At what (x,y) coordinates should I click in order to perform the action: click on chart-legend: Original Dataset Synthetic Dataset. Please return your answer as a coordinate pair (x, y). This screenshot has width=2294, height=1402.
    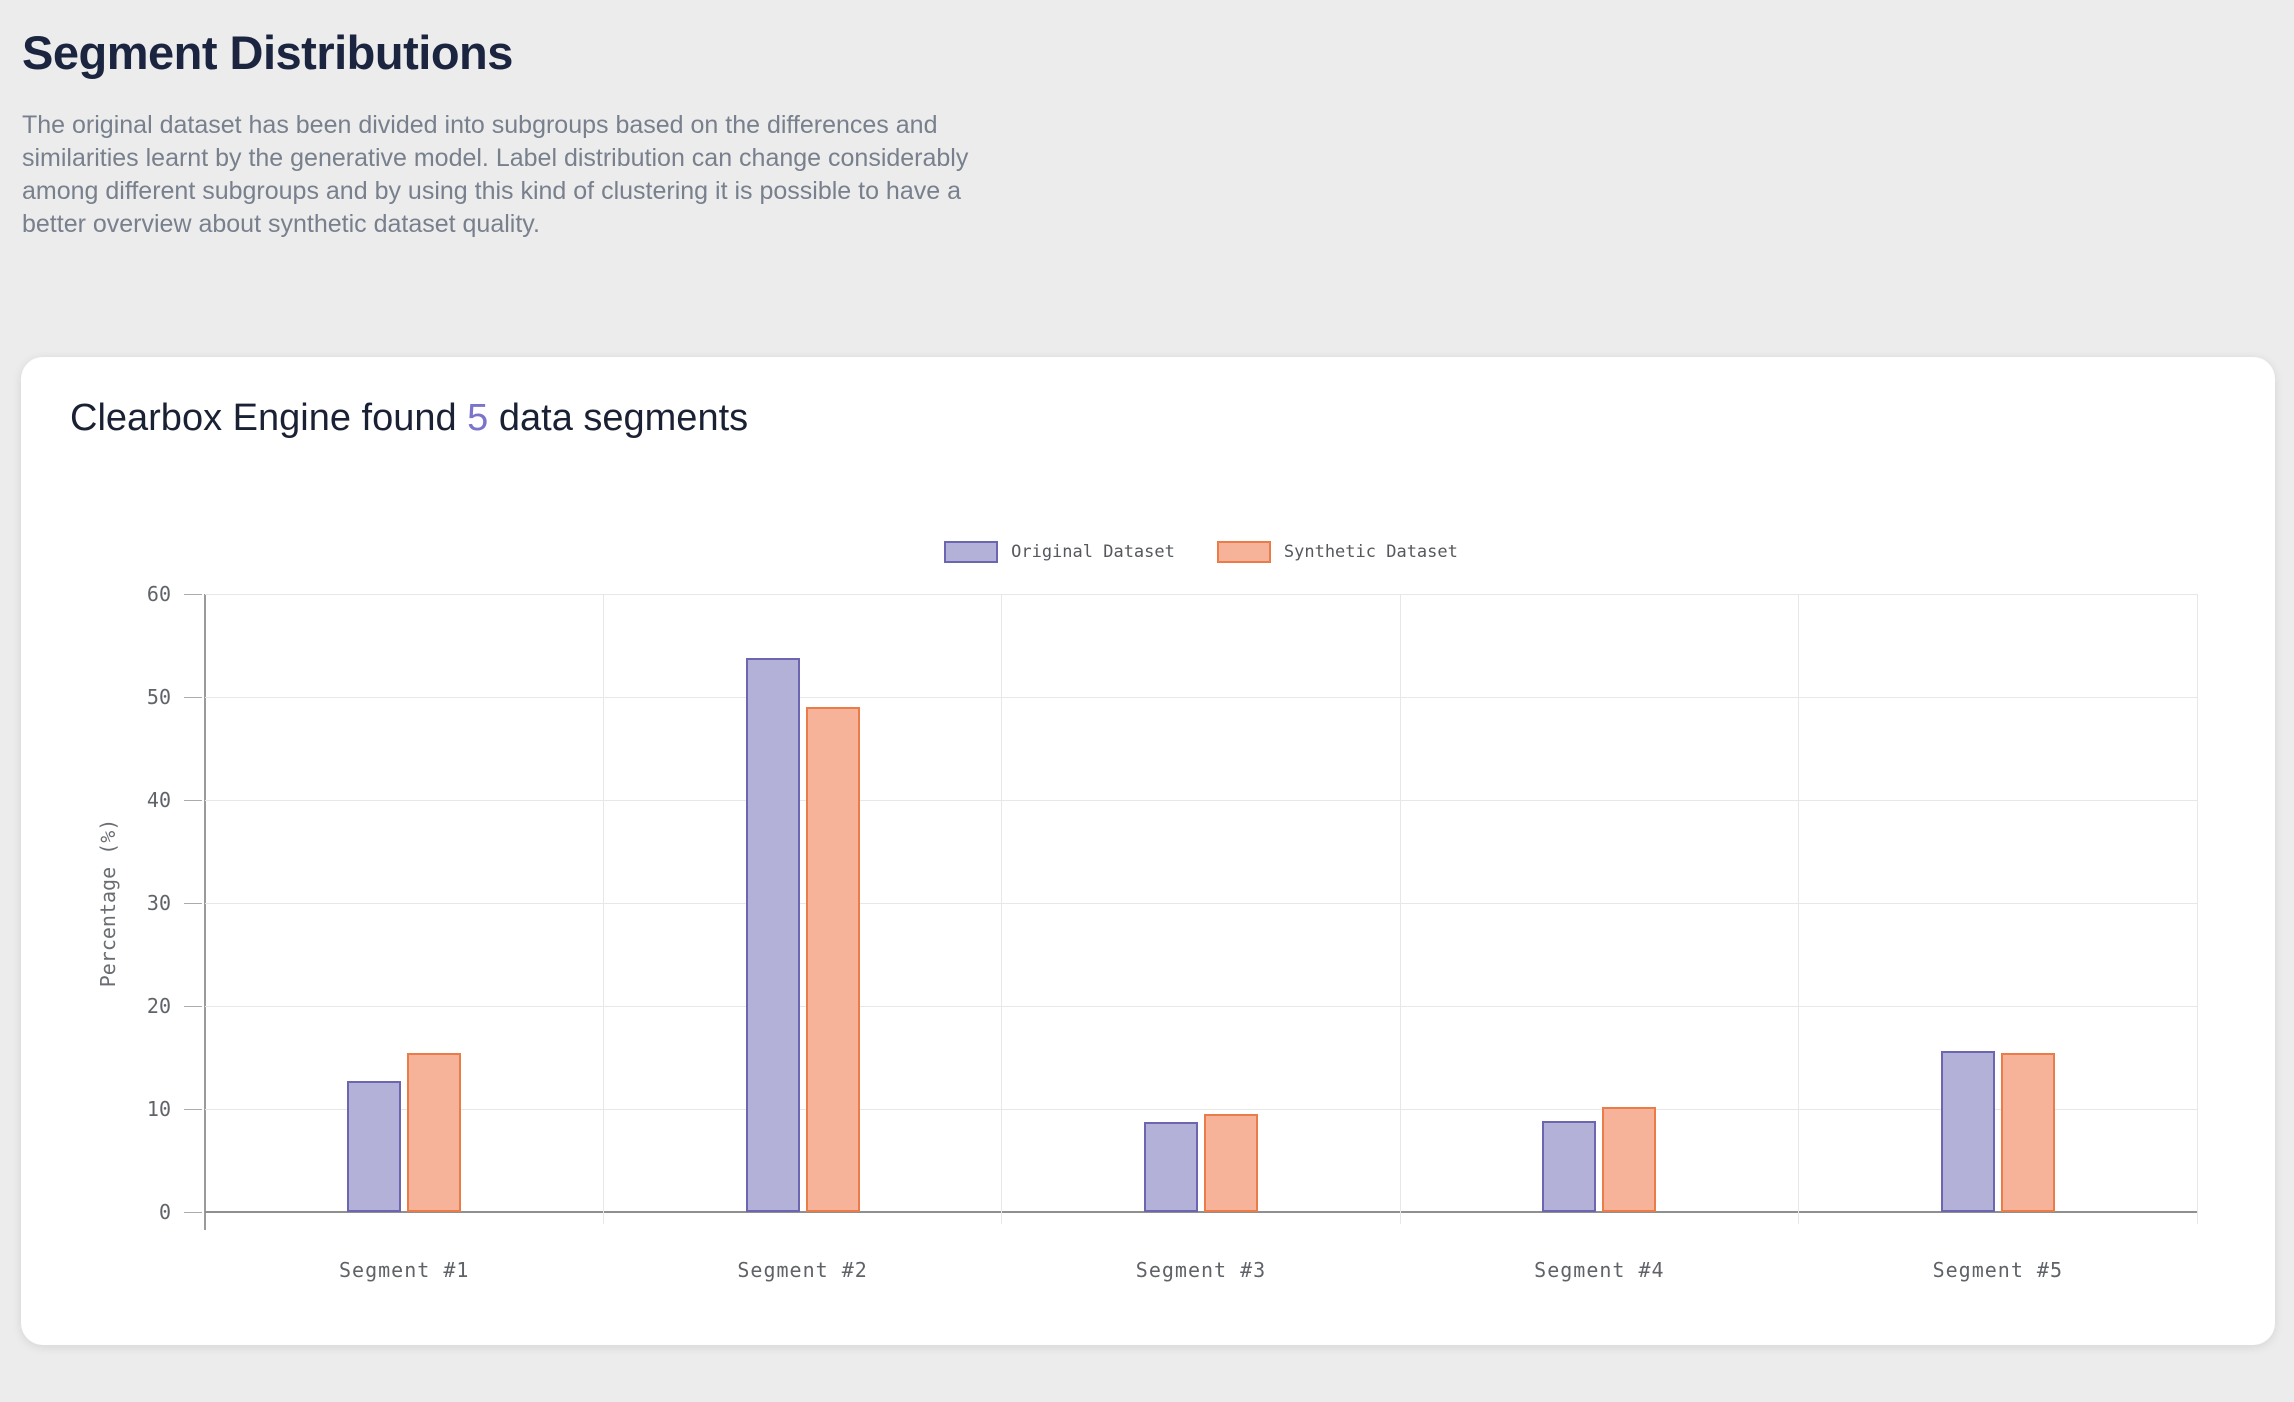
    Looking at the image, I should click on (1201, 552).